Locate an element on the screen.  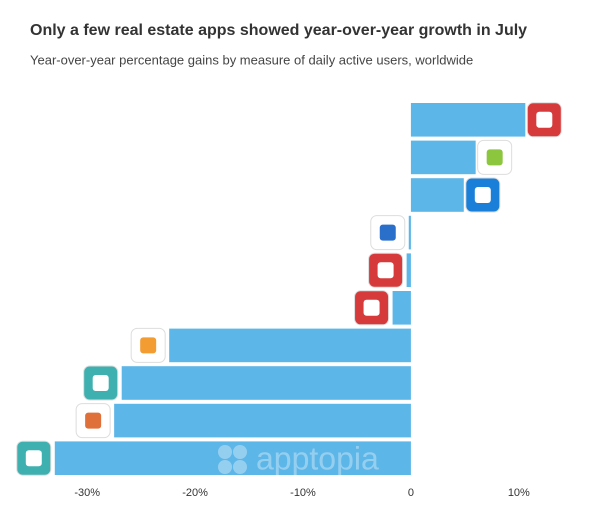
x-tick-label: -20% is located at coordinates (195, 493).